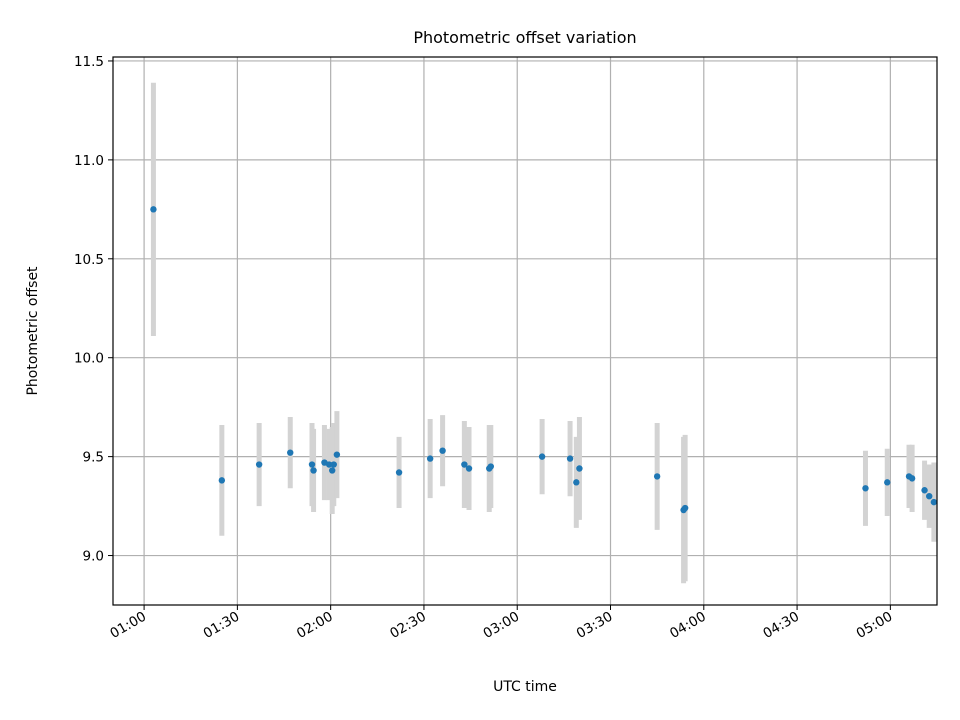 Image resolution: width=960 pixels, height=720 pixels. What do you see at coordinates (89, 359) in the screenshot?
I see `y-tick-label: 10.0` at bounding box center [89, 359].